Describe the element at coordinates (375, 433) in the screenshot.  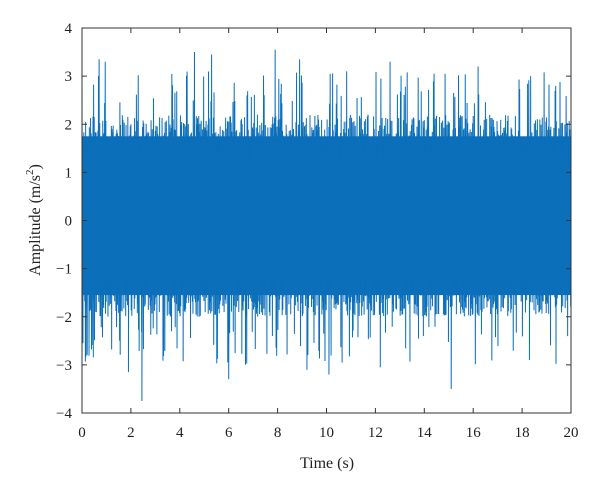
I see `x-tick-label: 12` at that location.